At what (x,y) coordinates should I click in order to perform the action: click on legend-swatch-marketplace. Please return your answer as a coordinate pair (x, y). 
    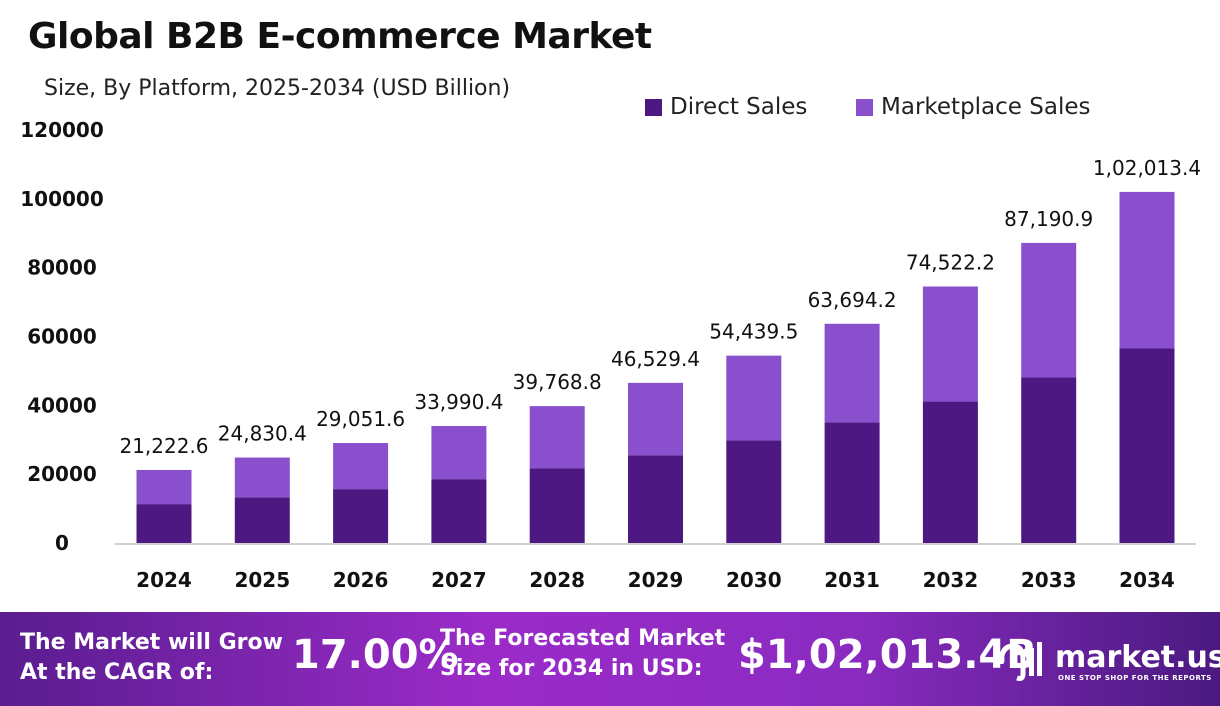
    Looking at the image, I should click on (864, 107).